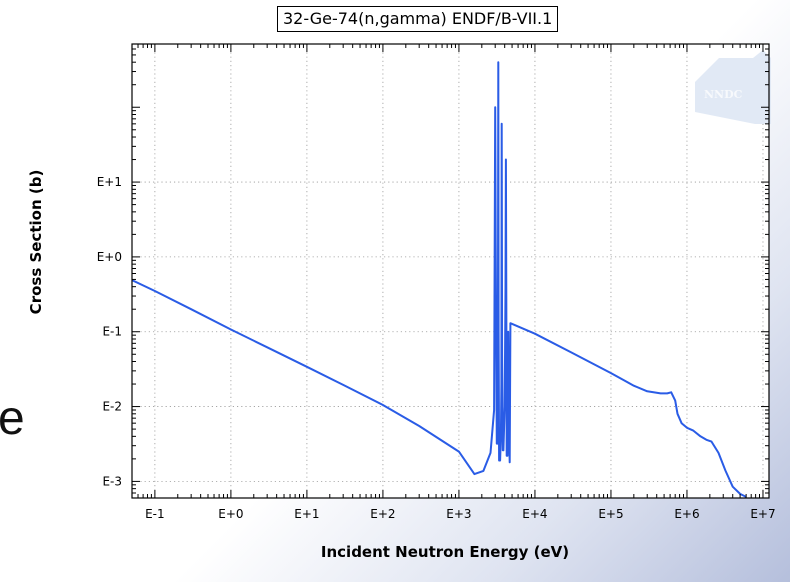 Image resolution: width=790 pixels, height=582 pixels. Describe the element at coordinates (445, 552) in the screenshot. I see `x-axis-title: Incident Neutron Energy (eV)` at that location.